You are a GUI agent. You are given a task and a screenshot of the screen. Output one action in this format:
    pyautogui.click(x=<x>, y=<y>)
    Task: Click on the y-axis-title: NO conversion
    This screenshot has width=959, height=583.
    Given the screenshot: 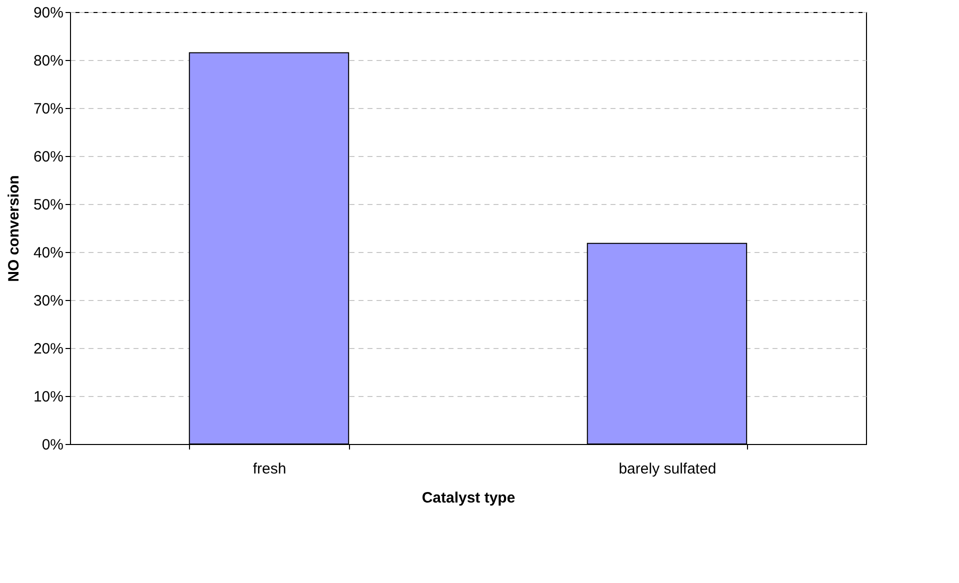 What is the action you would take?
    pyautogui.click(x=13, y=228)
    